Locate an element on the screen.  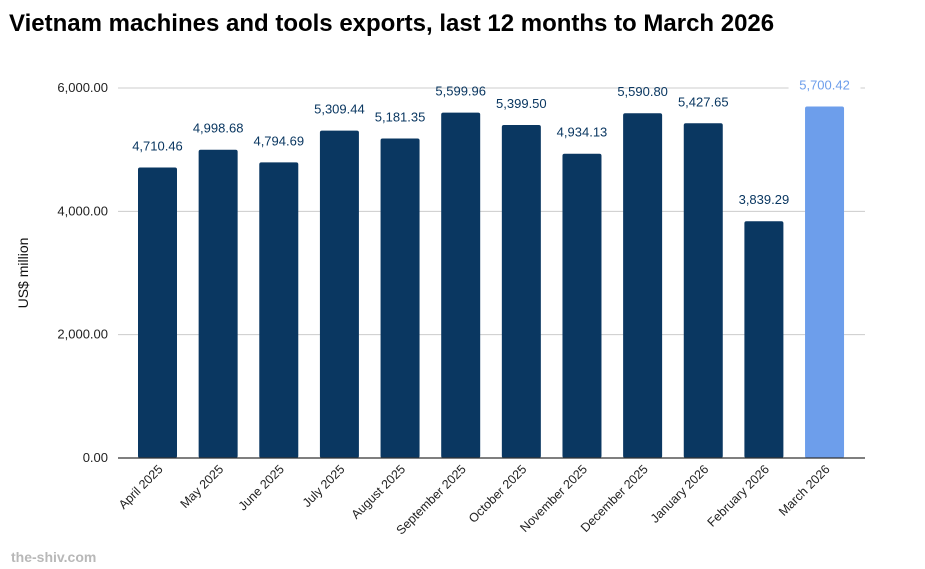
y-tick-label: 4,000.00 is located at coordinates (82, 210).